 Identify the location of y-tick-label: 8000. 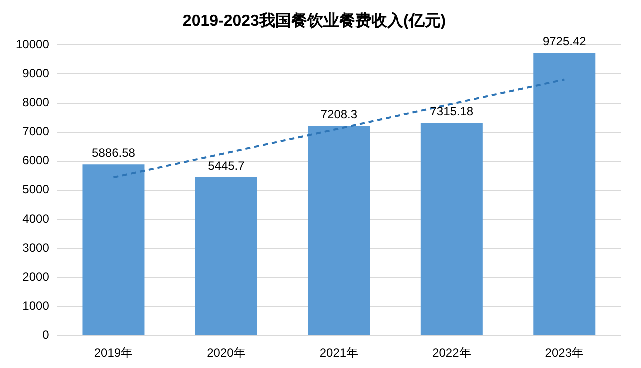
(36, 103).